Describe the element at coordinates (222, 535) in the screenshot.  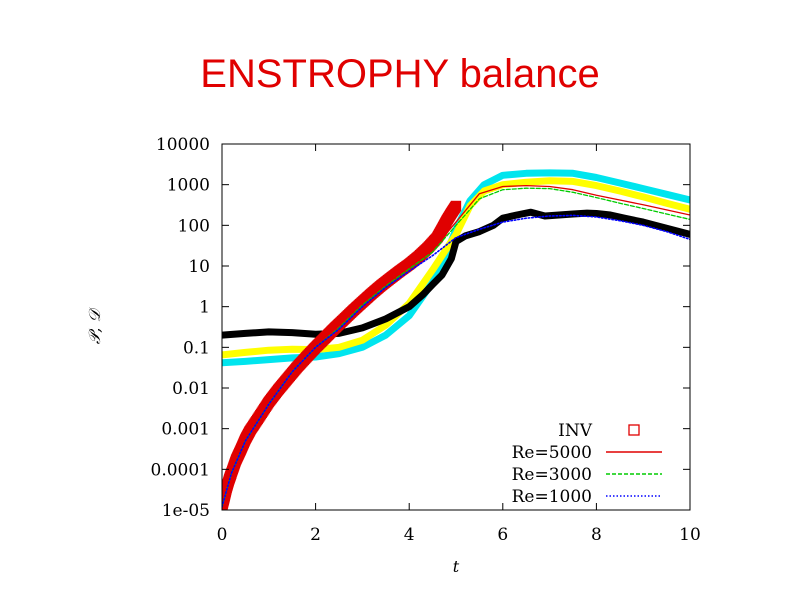
I see `x-tick-label: 0` at that location.